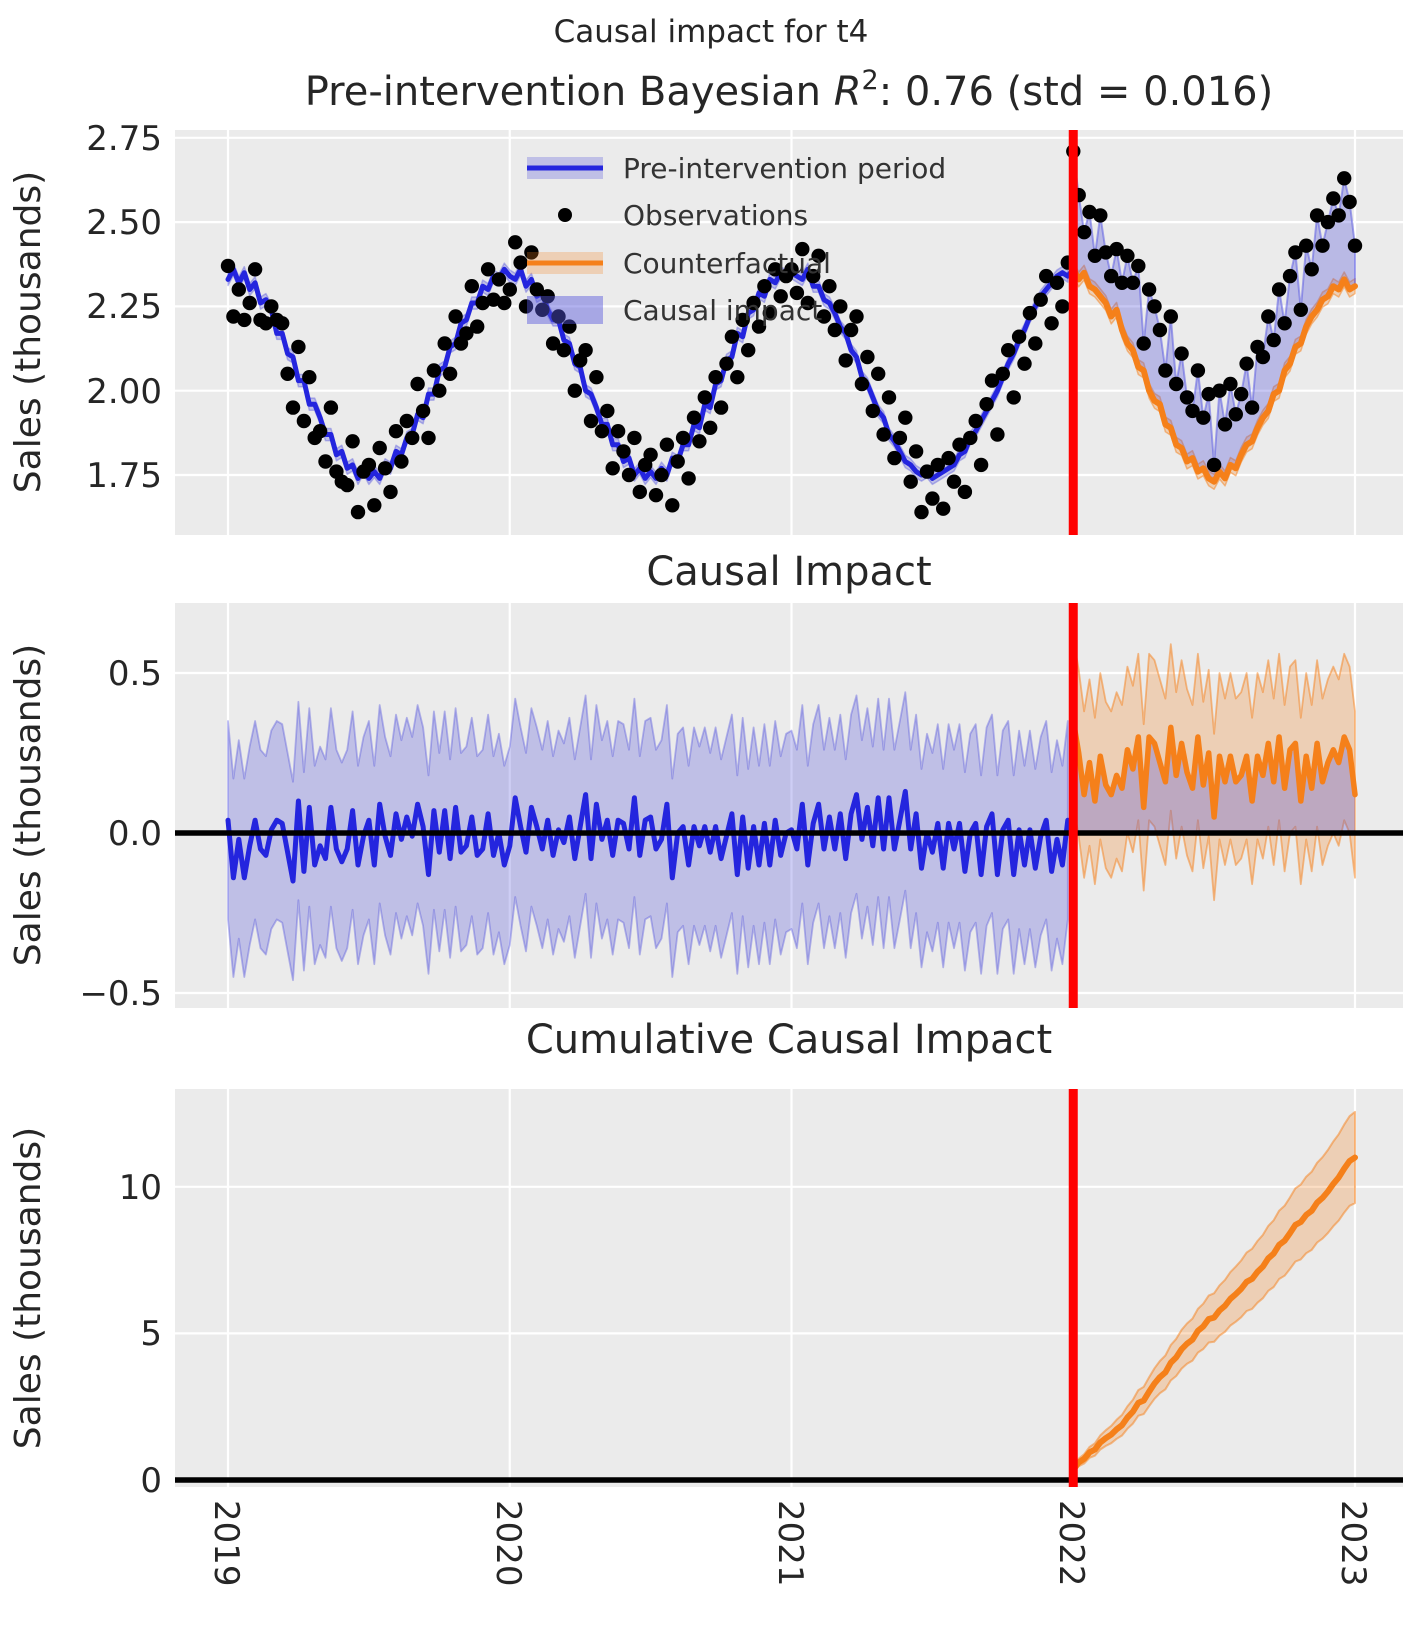 Image resolution: width=1423 pixels, height=1627 pixels. What do you see at coordinates (788, 572) in the screenshot?
I see `middle-panel-title: Causal Impact` at bounding box center [788, 572].